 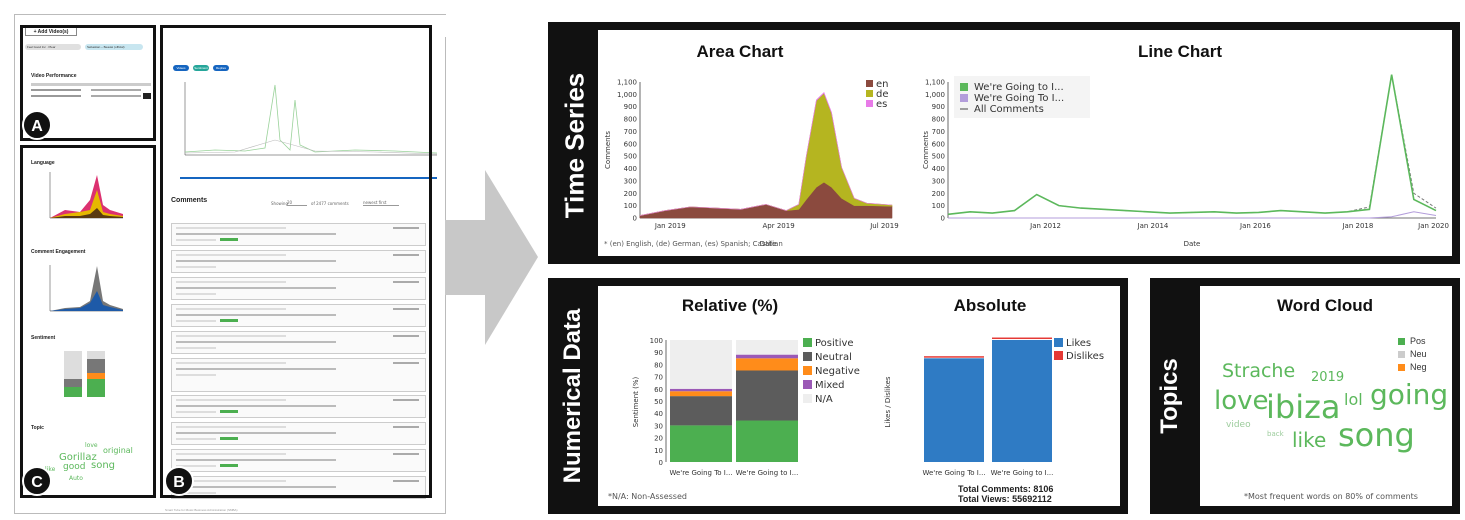 What do you see at coordinates (381, 203) in the screenshot?
I see `sort-select: newest first` at bounding box center [381, 203].